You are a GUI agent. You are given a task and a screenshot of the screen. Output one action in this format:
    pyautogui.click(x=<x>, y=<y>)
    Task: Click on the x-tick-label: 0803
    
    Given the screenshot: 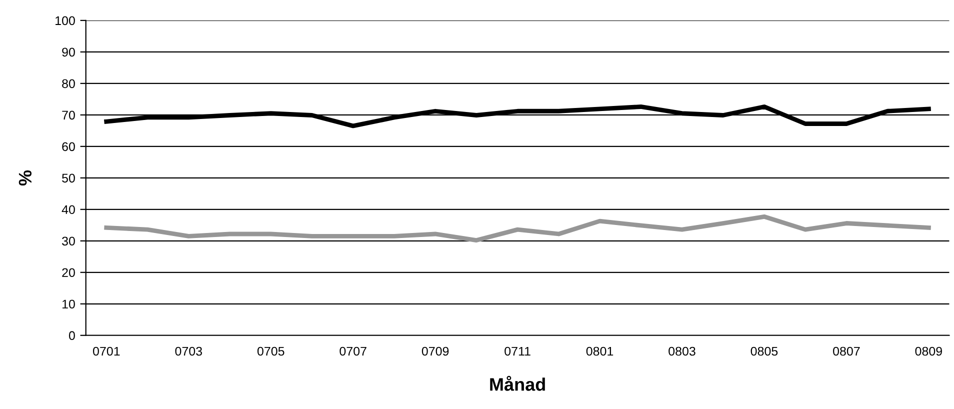 What is the action you would take?
    pyautogui.click(x=682, y=351)
    